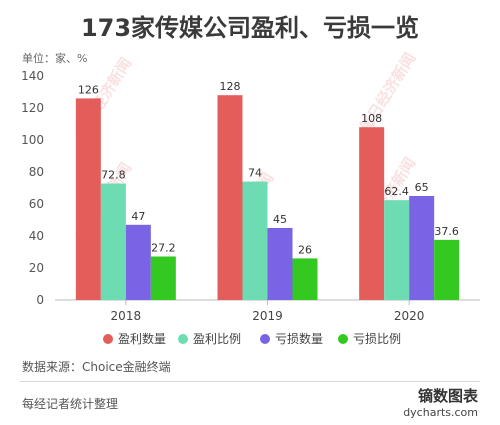  What do you see at coordinates (305, 249) in the screenshot?
I see `bar-value-label: 26` at bounding box center [305, 249].